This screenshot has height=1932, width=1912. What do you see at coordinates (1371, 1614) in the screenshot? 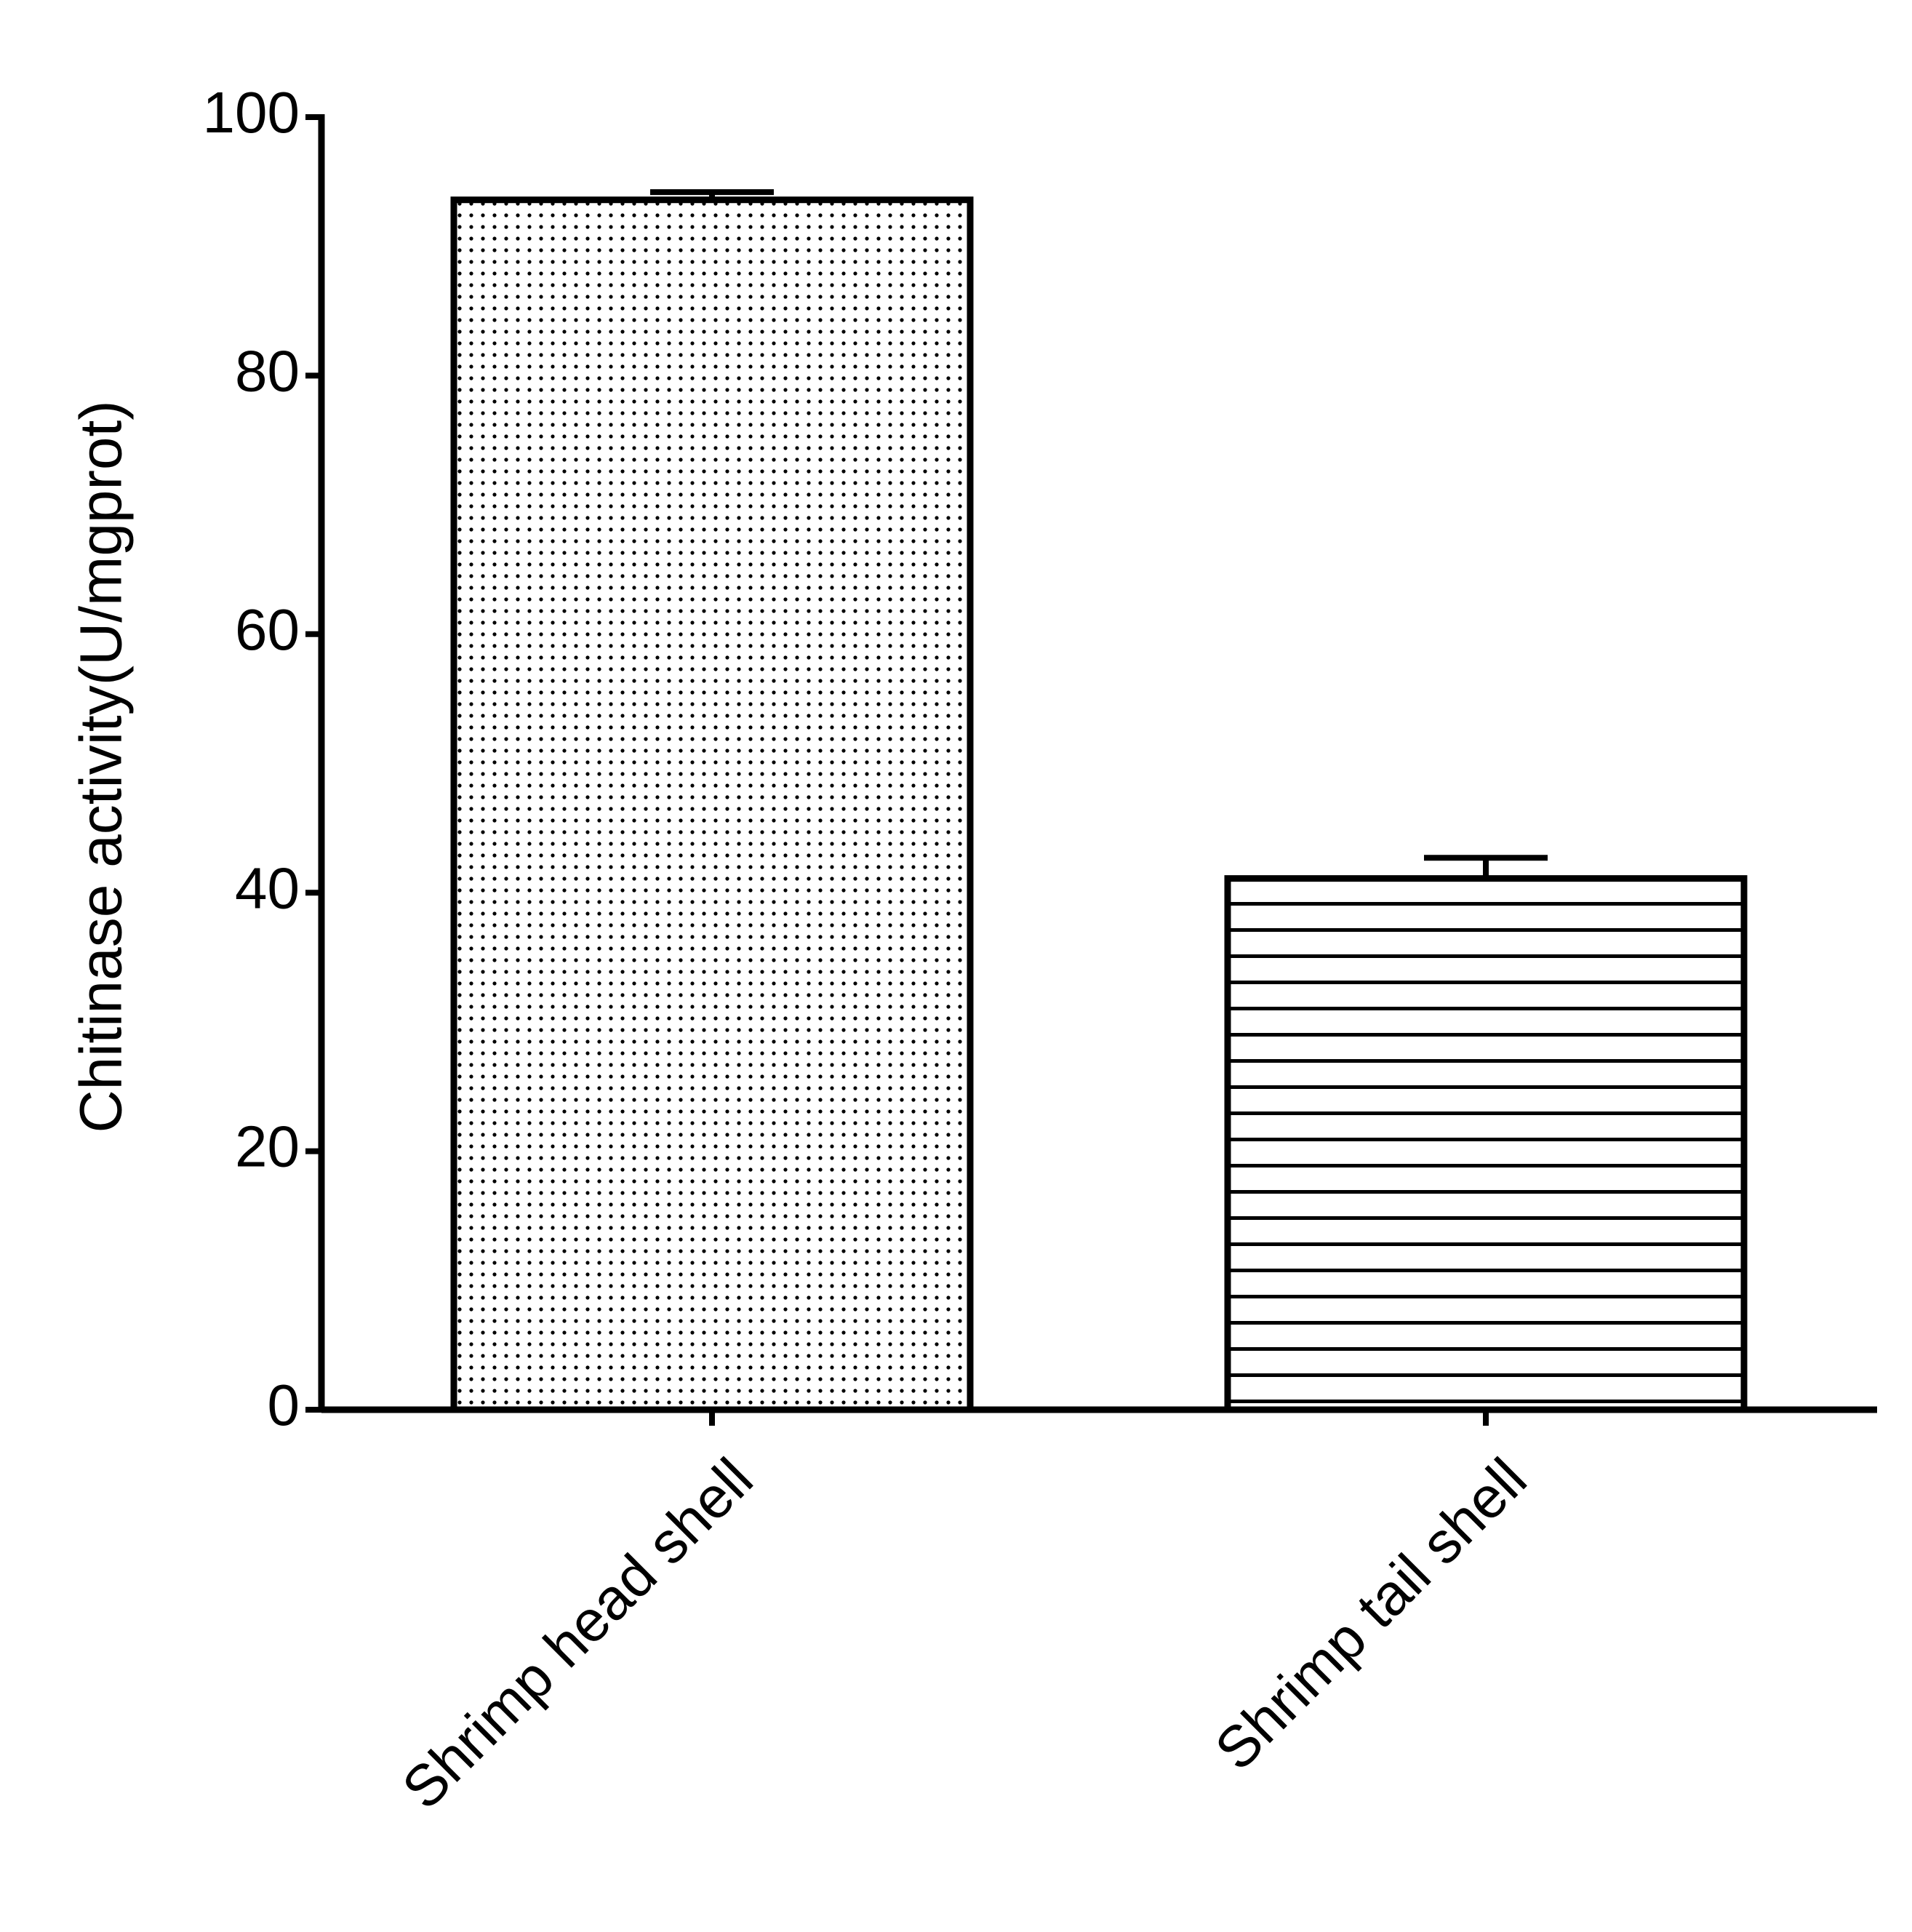
I see `x-tick-label: Shrimp tail shell` at bounding box center [1371, 1614].